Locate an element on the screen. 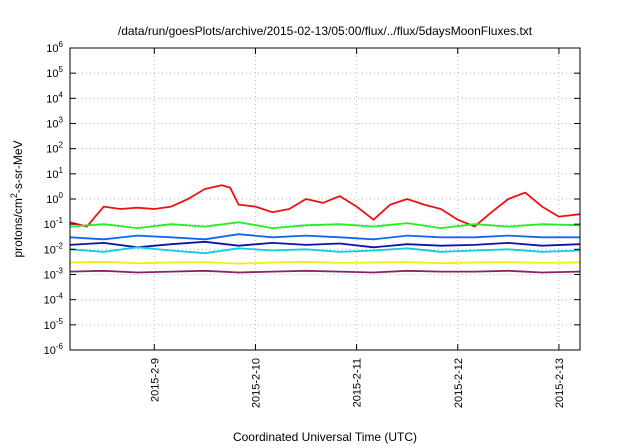  y-tick-label: 10⁻⁴ is located at coordinates (54, 299).